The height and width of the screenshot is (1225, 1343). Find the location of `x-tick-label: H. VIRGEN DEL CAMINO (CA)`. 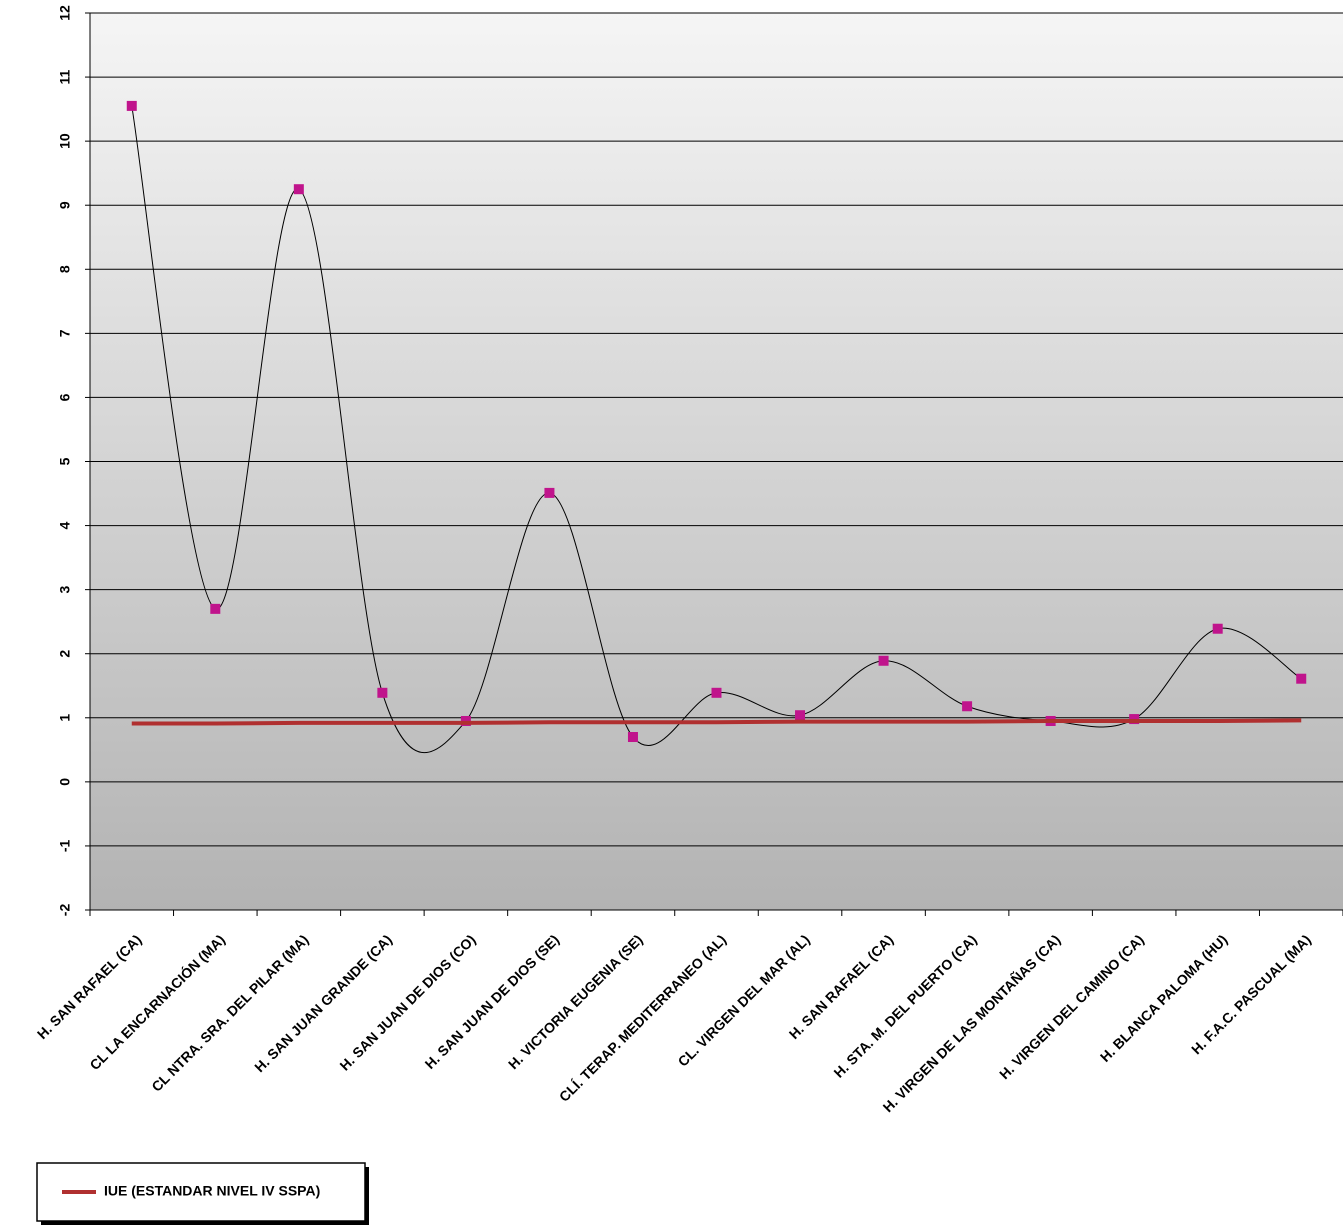

x-tick-label: H. VIRGEN DEL CAMINO (CA) is located at coordinates (1071, 1006).